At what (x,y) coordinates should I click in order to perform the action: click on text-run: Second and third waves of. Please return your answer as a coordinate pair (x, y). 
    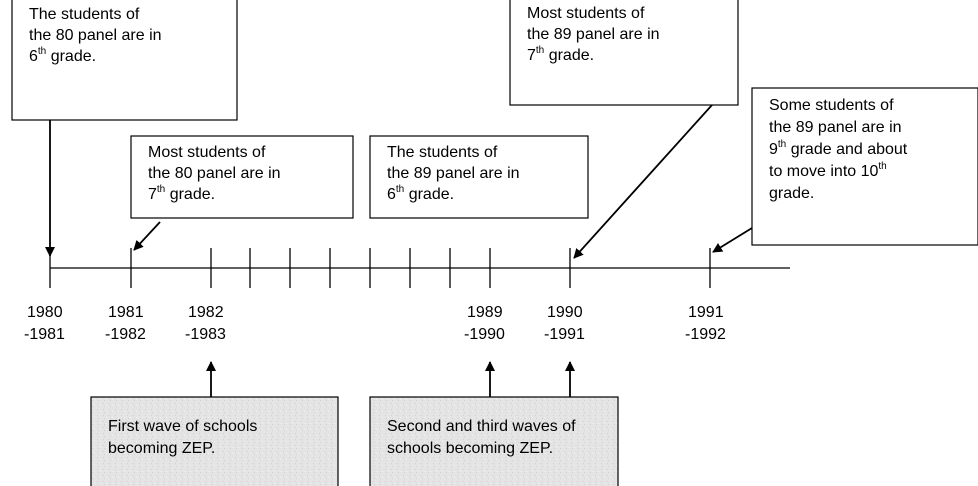
    Looking at the image, I should click on (481, 426).